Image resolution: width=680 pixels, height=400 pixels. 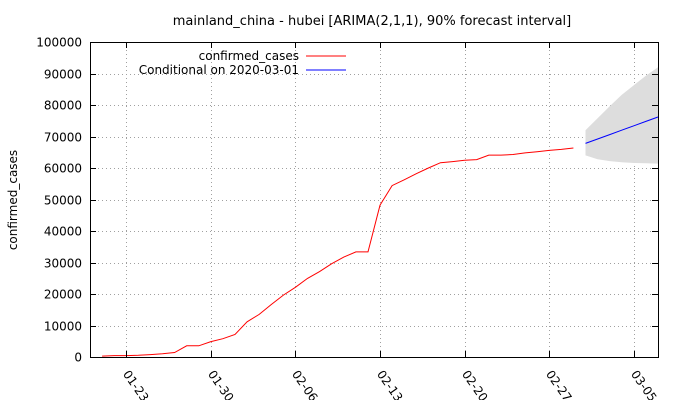 What do you see at coordinates (219, 70) in the screenshot?
I see `legend-label-1: Conditional on 2020-03-01` at bounding box center [219, 70].